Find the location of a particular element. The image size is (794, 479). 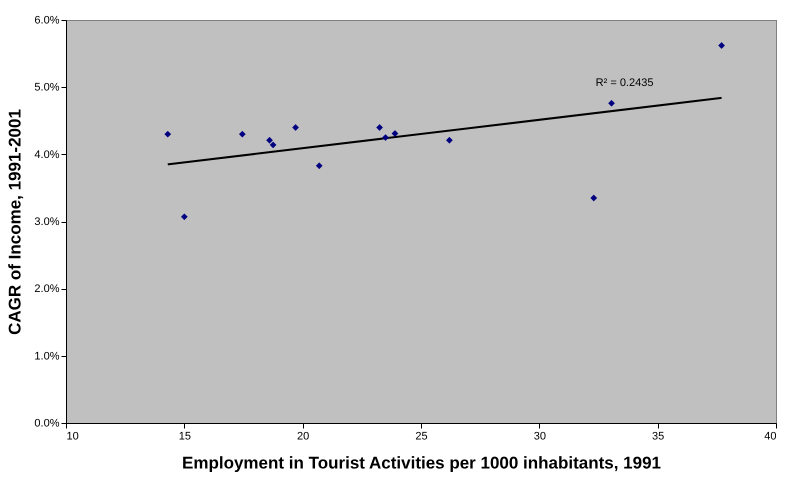

x-tick-label: 10 is located at coordinates (72, 436).